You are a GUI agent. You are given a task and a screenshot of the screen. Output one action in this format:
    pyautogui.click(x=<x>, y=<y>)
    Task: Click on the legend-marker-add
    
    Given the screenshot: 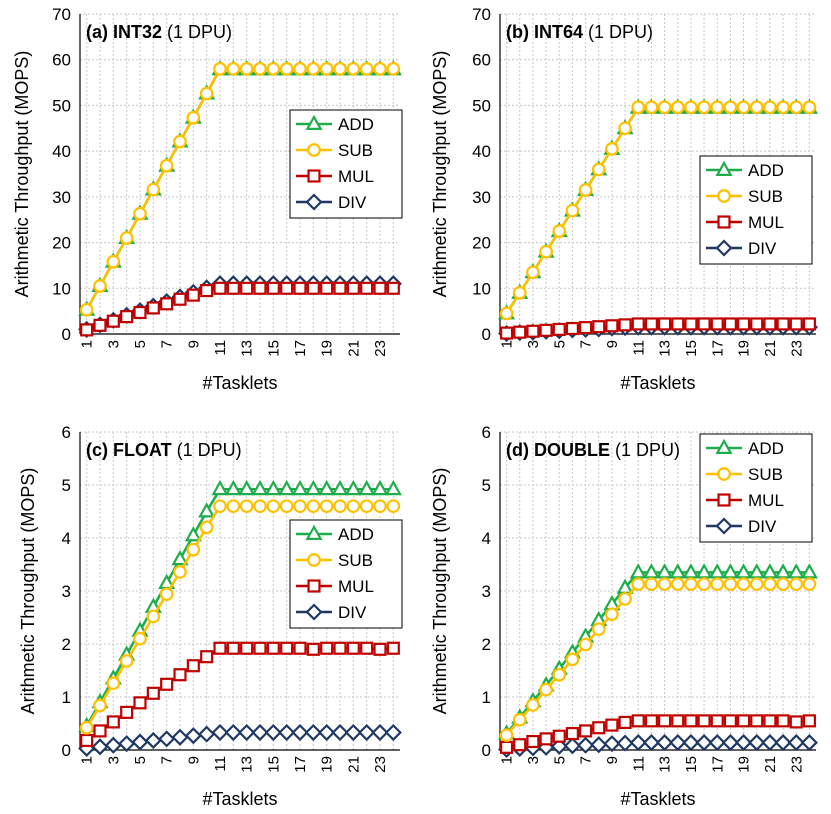 What is the action you would take?
    pyautogui.click(x=314, y=532)
    